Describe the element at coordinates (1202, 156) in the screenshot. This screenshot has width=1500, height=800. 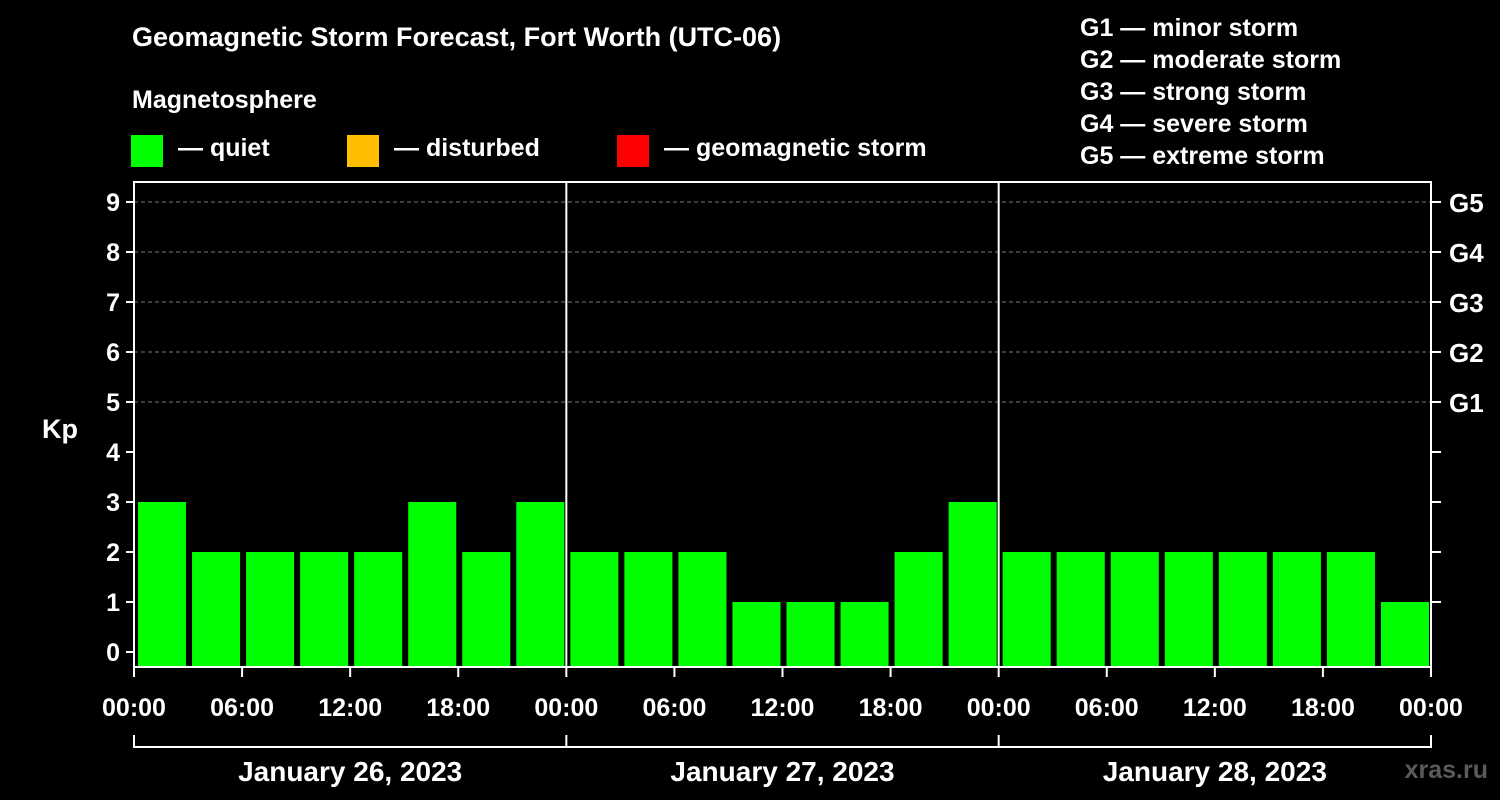
I see `g-scale-g5: G5 — extreme storm` at that location.